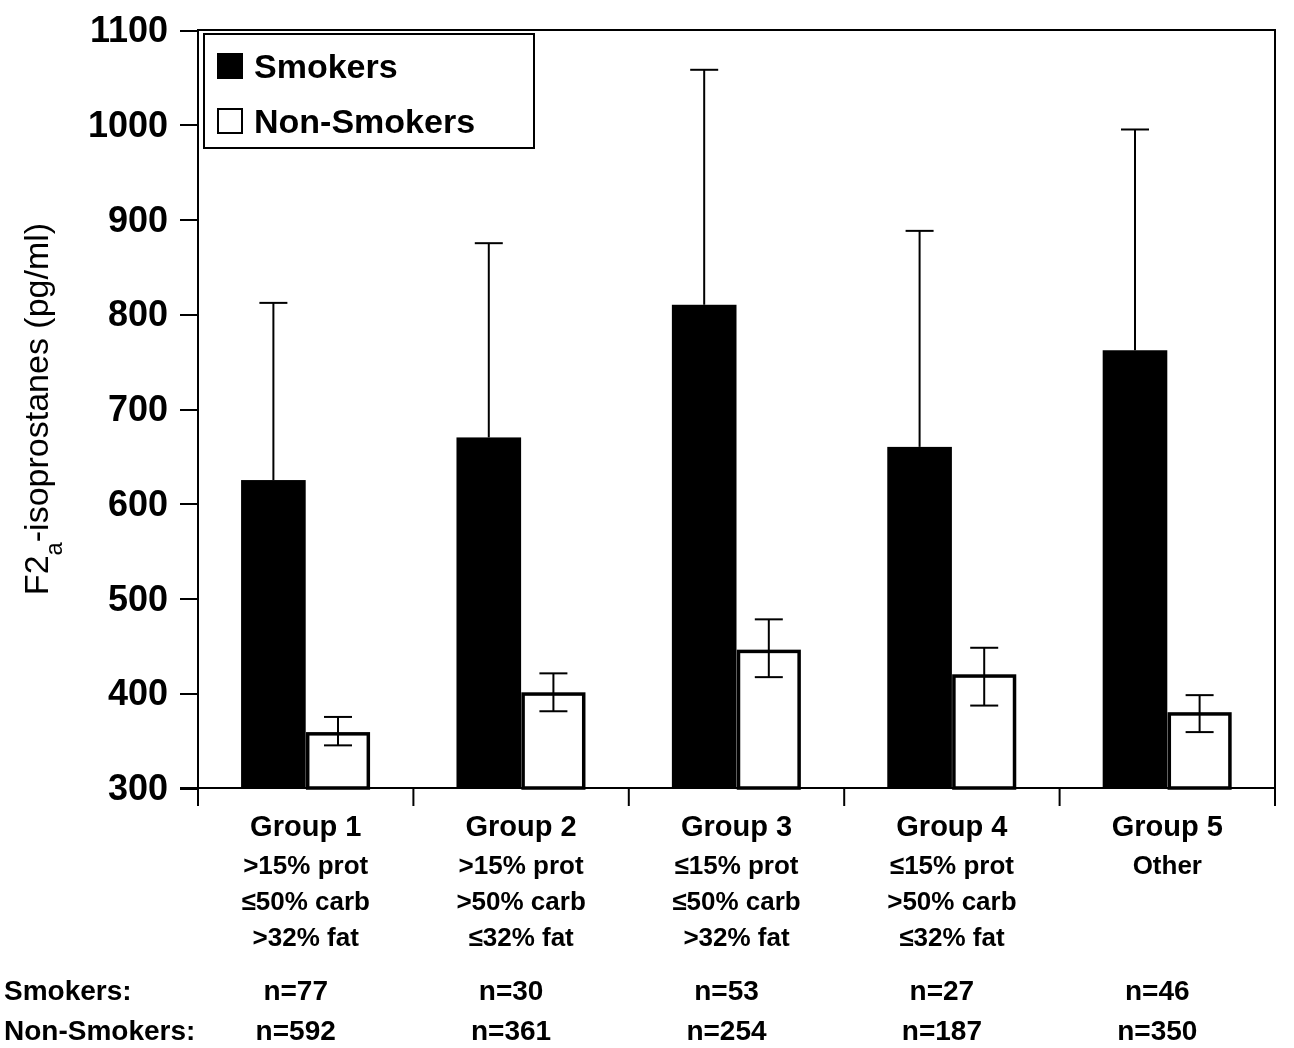 Image resolution: width=1294 pixels, height=1048 pixels. Describe the element at coordinates (326, 65) in the screenshot. I see `legend-label: Smokers` at that location.